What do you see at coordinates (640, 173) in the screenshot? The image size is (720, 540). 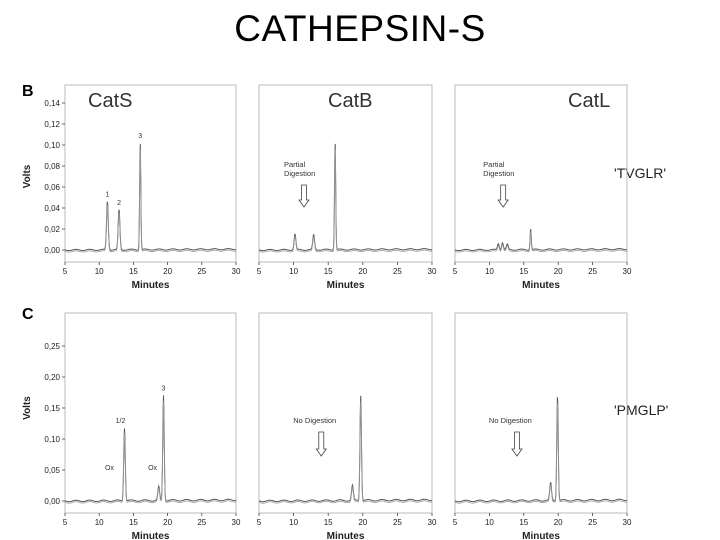 I see `substrate-label: 'TVGLR'` at bounding box center [640, 173].